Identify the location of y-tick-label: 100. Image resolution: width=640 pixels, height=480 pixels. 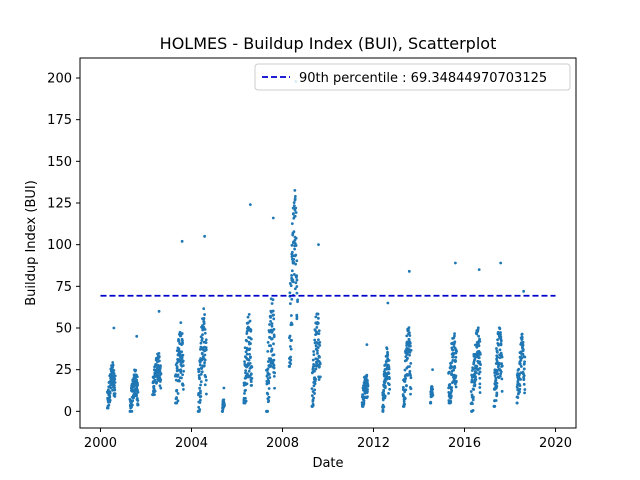
(59, 245).